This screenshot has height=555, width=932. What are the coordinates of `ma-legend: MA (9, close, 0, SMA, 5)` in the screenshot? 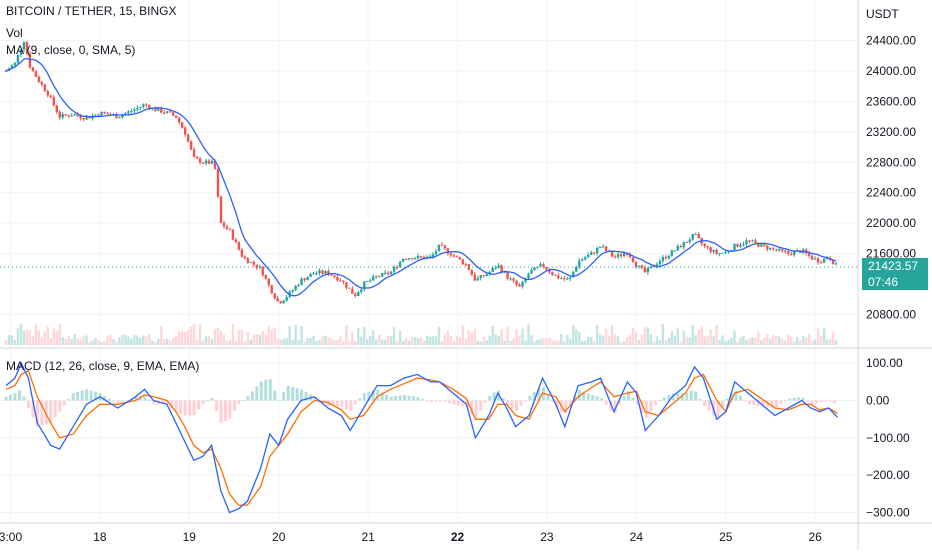 It's located at (71, 50).